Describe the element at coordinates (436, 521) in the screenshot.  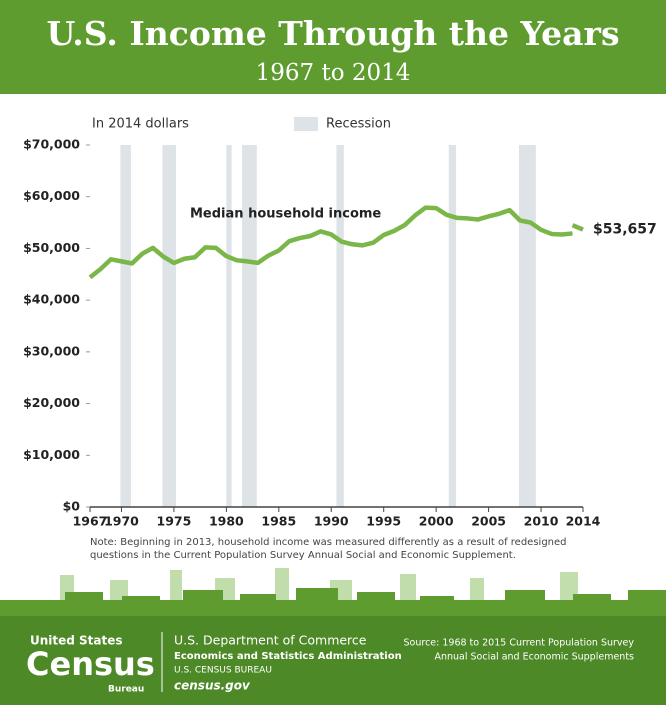
I see `x-tick-label: 2000` at that location.